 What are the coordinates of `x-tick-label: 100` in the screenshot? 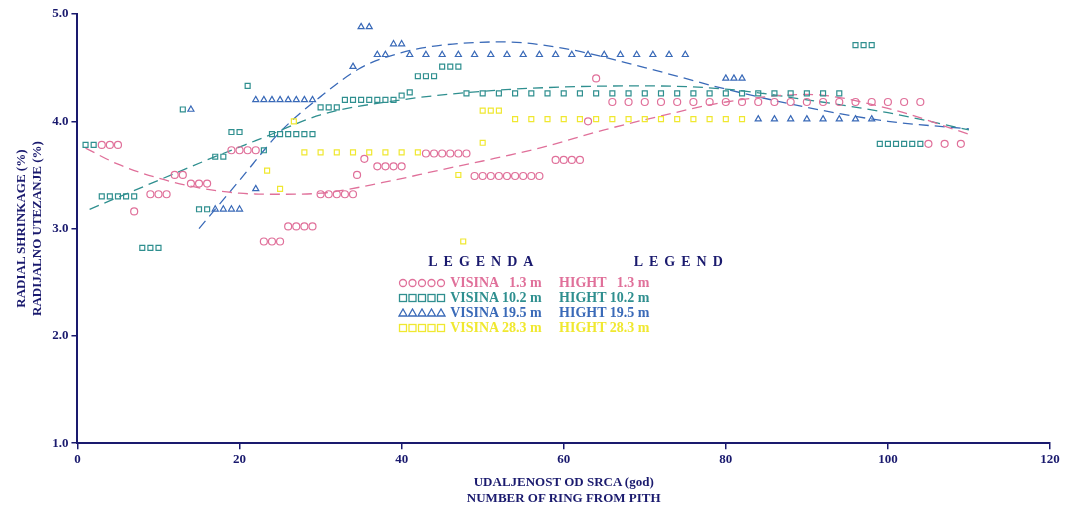 It's located at (888, 459).